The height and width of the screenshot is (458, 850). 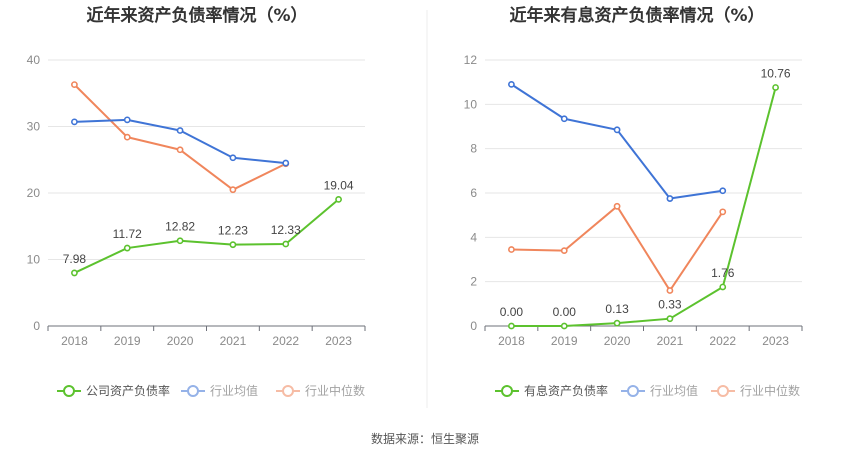 What do you see at coordinates (473, 237) in the screenshot?
I see `y-tick-label: 4` at bounding box center [473, 237].